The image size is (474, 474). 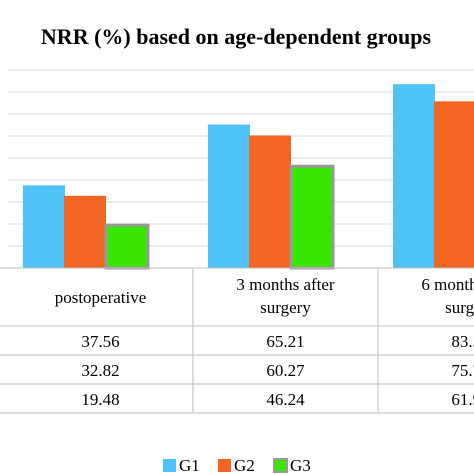 What do you see at coordinates (462, 370) in the screenshot?
I see `table-cell: 75.77` at bounding box center [462, 370].